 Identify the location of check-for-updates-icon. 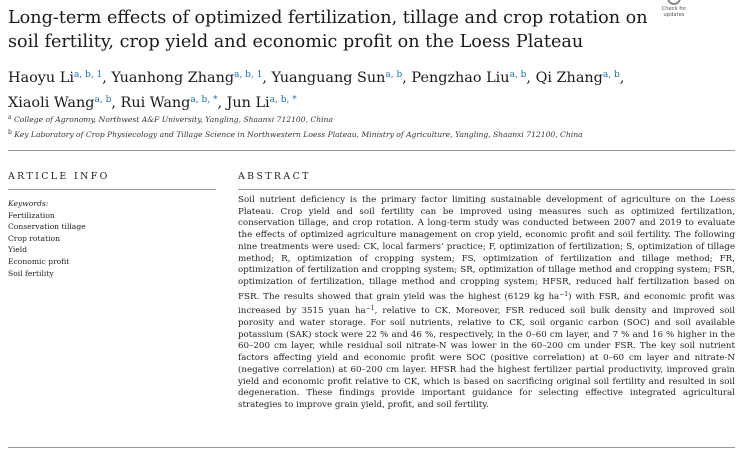
(674, 2).